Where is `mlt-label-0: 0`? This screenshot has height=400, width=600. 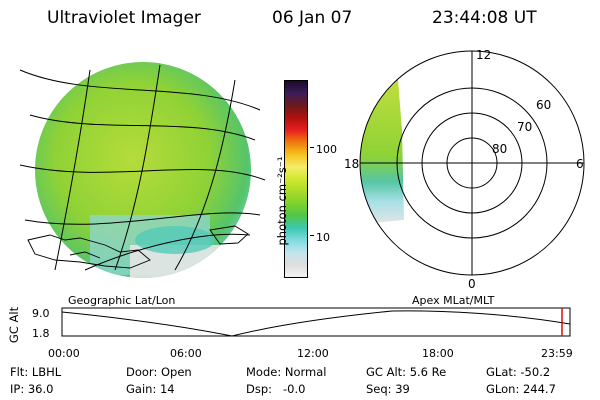
mlt-label-0: 0 is located at coordinates (472, 284).